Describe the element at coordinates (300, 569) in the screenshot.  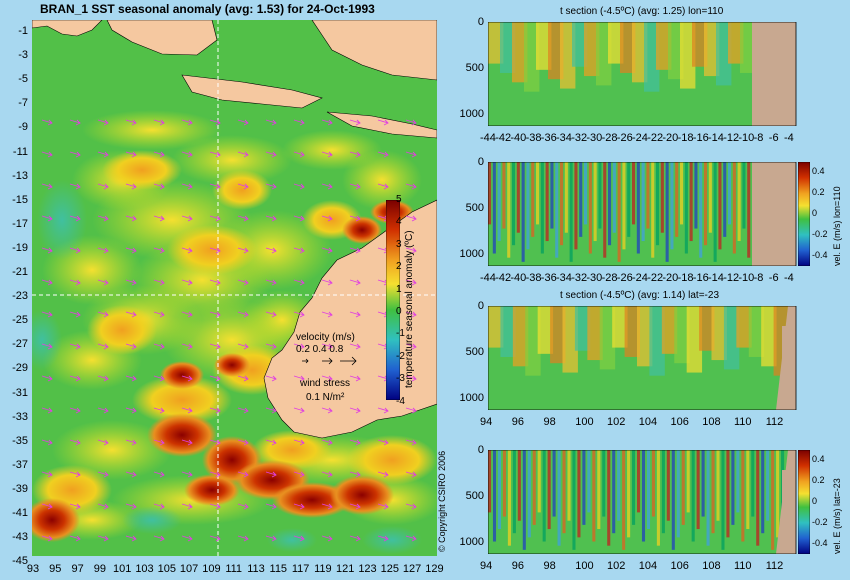
I see `lon-tick-label: 117` at that location.